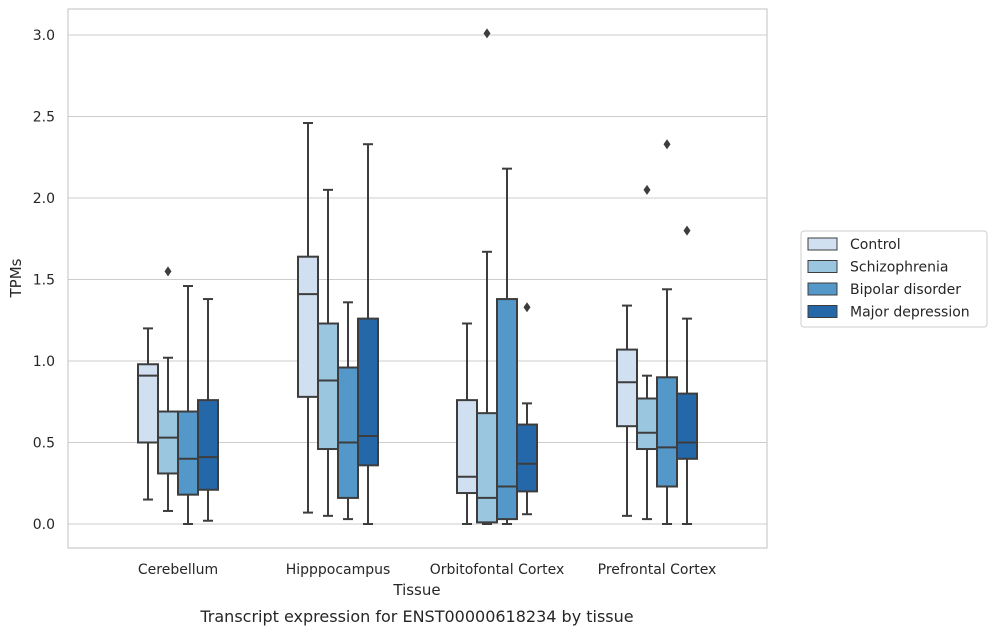 The height and width of the screenshot is (634, 997). I want to click on y-tick-label: 1.0, so click(44, 362).